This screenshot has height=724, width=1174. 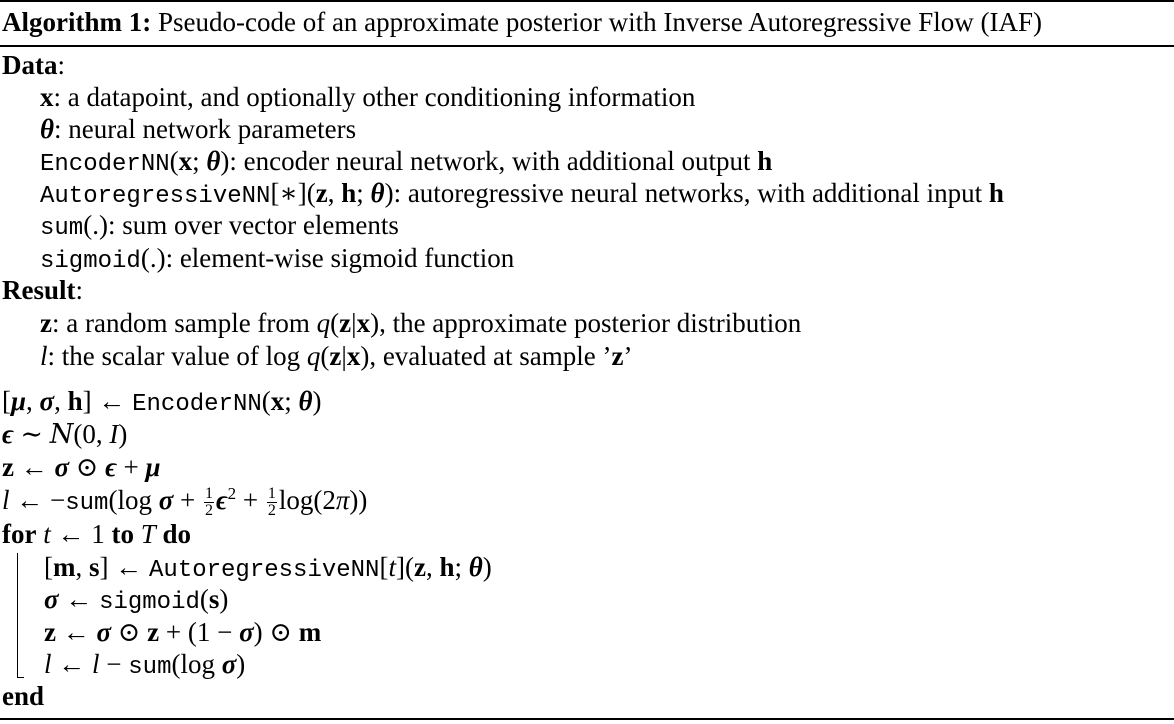 I want to click on step-encode: [μ, σ, h] ← EncoderNN(x; θ), so click(x=162, y=402).